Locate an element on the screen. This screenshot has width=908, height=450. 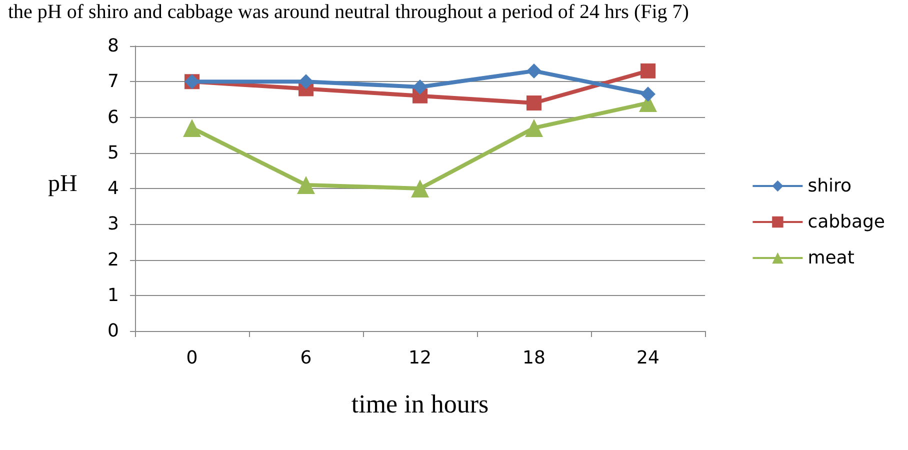
y-tick-label: 2 is located at coordinates (113, 259).